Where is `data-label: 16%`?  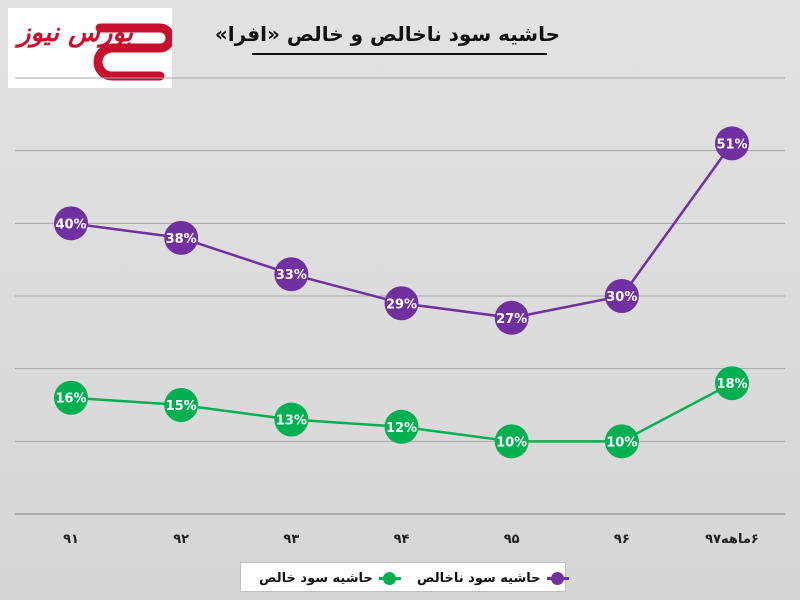 data-label: 16% is located at coordinates (70, 399).